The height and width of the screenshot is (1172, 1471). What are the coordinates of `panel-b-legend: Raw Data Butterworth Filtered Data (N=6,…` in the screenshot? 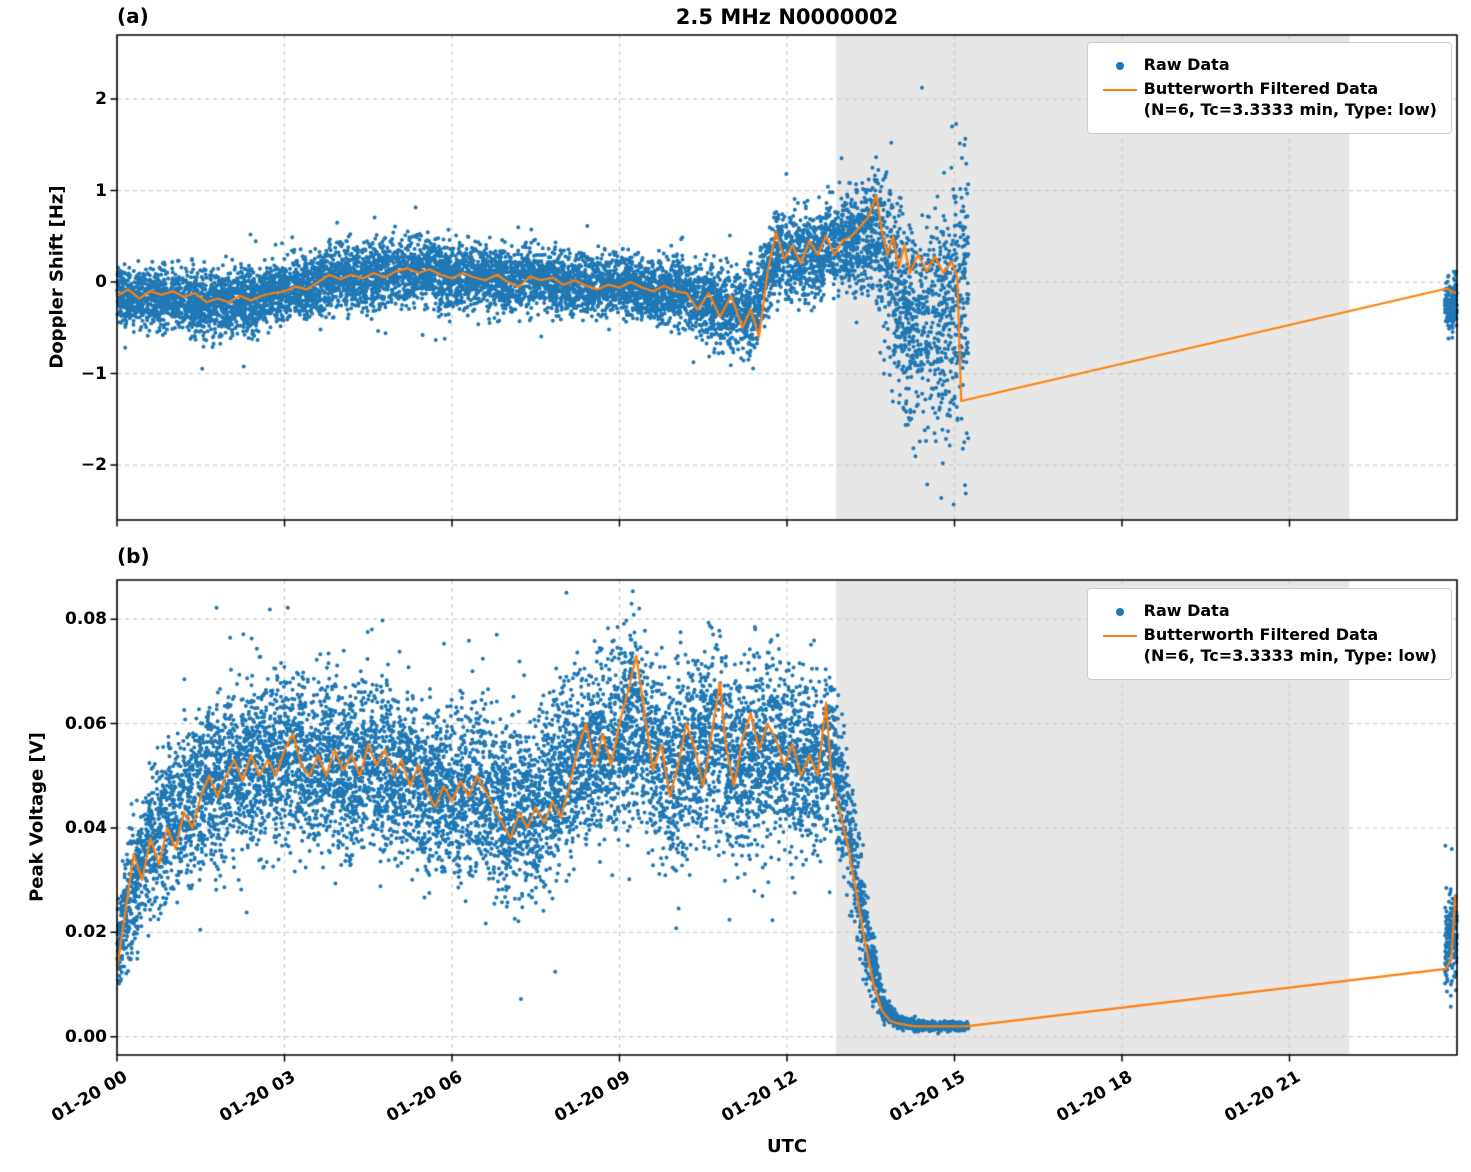 It's located at (1269, 634).